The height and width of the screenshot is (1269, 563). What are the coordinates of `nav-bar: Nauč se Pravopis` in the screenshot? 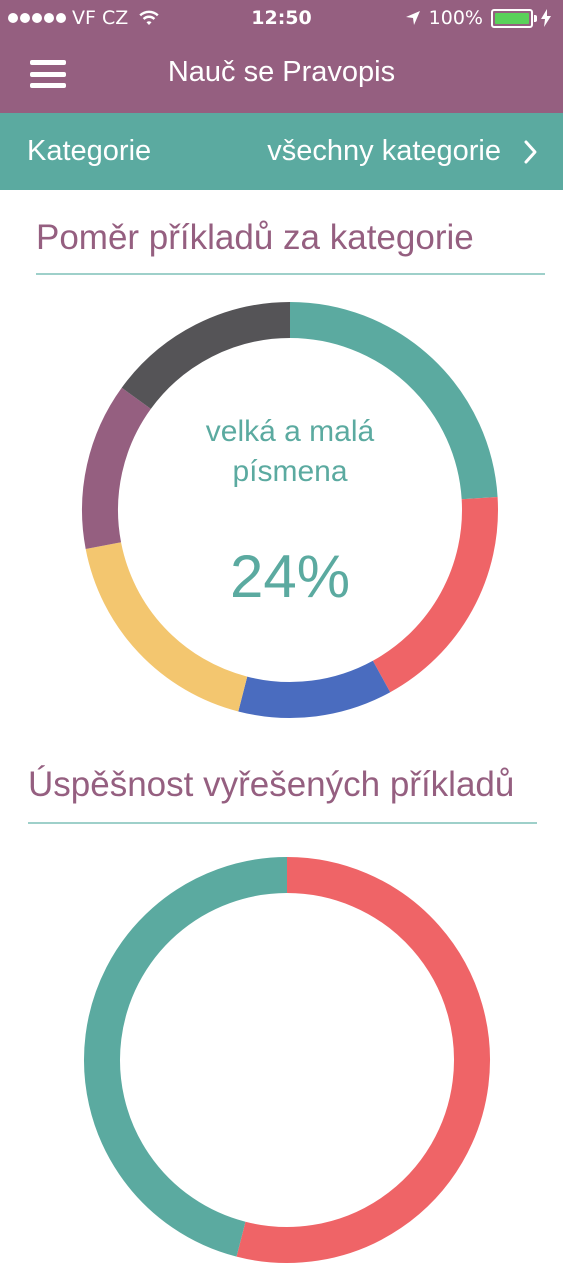 It's located at (281, 75).